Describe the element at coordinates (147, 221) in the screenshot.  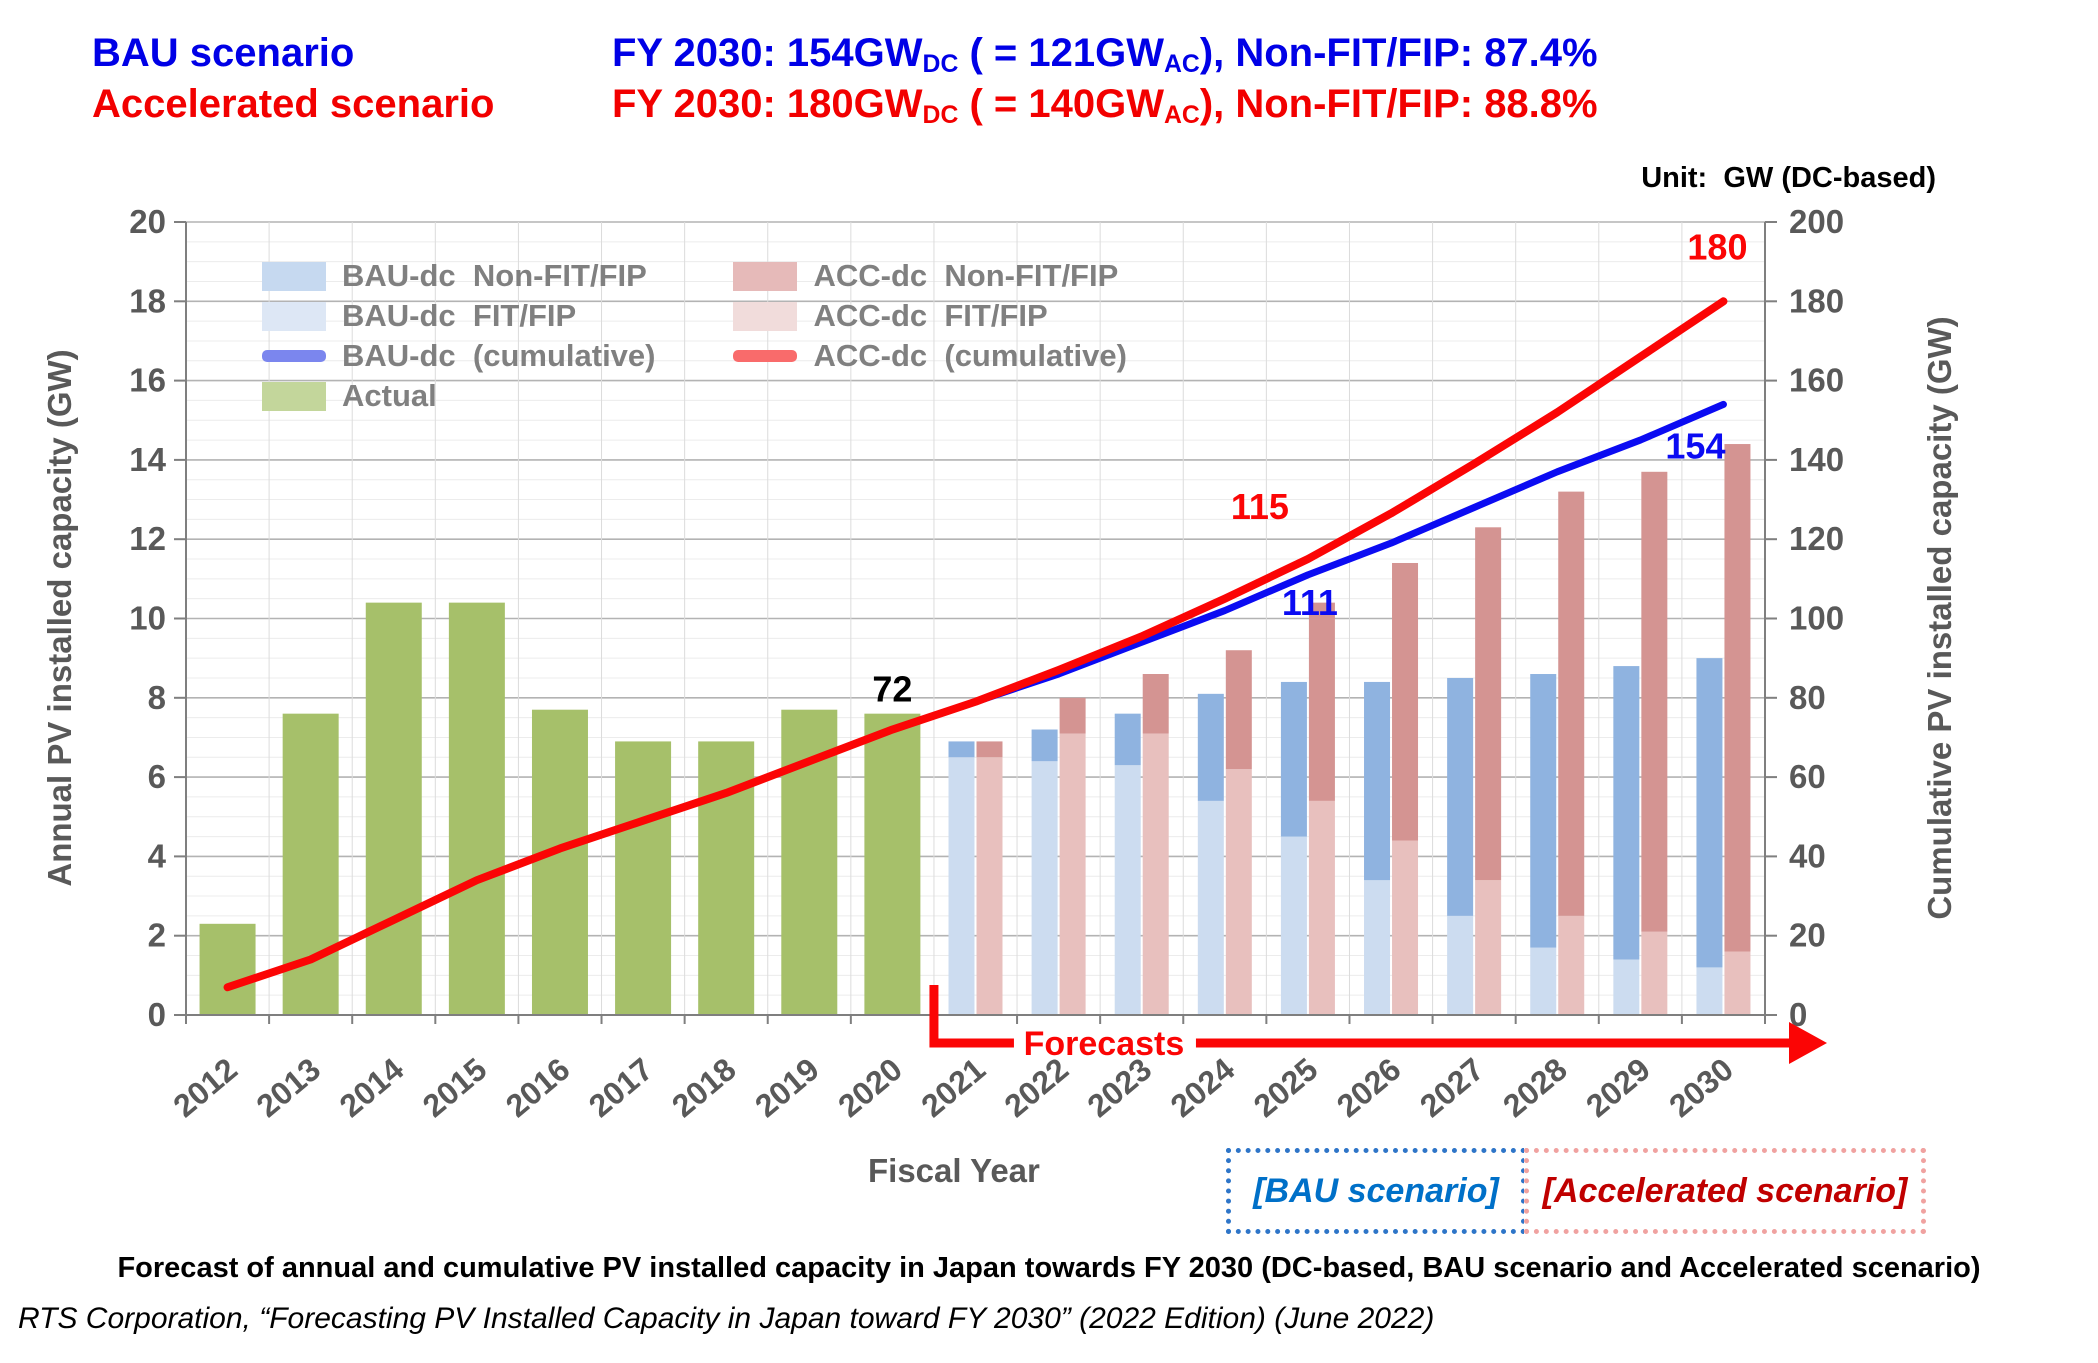
I see `left-tick-label: 20` at that location.